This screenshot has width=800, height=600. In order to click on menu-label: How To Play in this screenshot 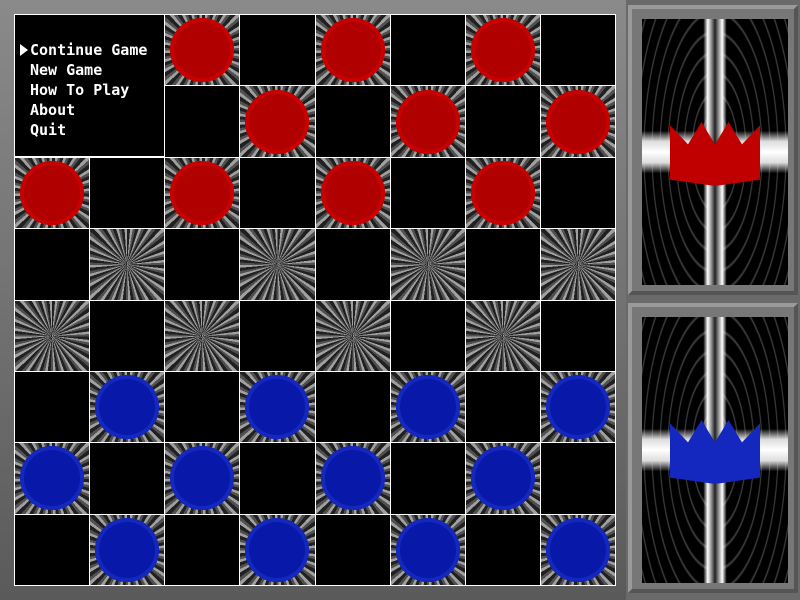, I will do `click(80, 90)`.